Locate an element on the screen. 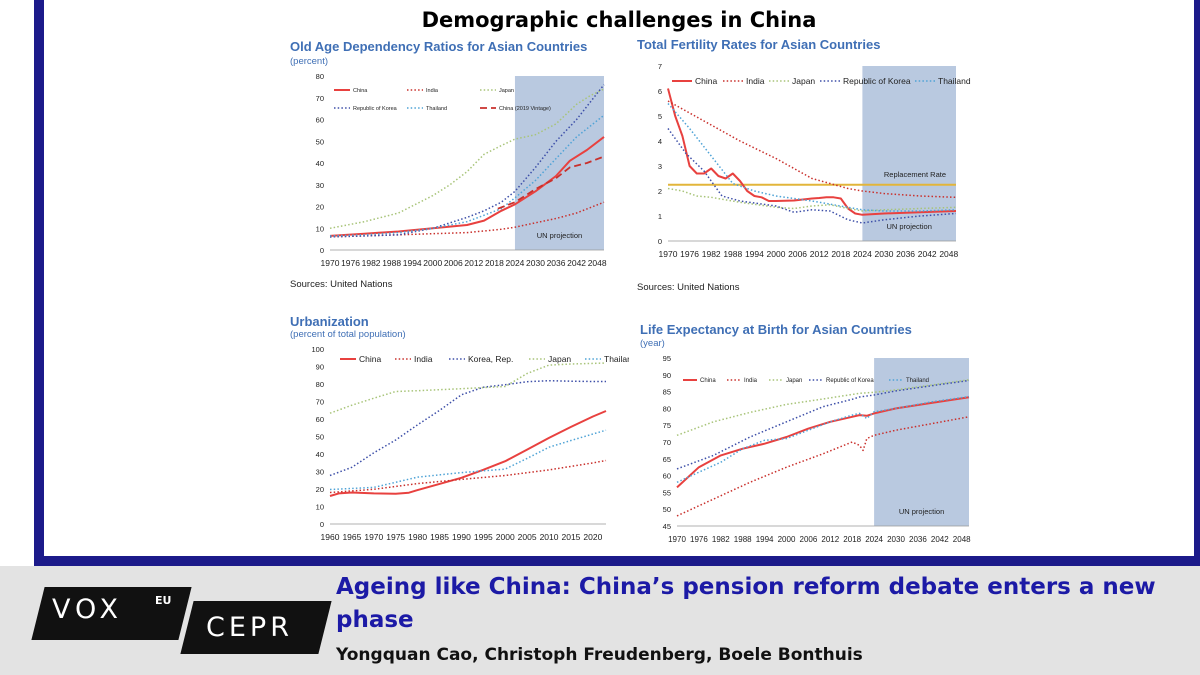  legend-label: Republic of Korea is located at coordinates (877, 81).